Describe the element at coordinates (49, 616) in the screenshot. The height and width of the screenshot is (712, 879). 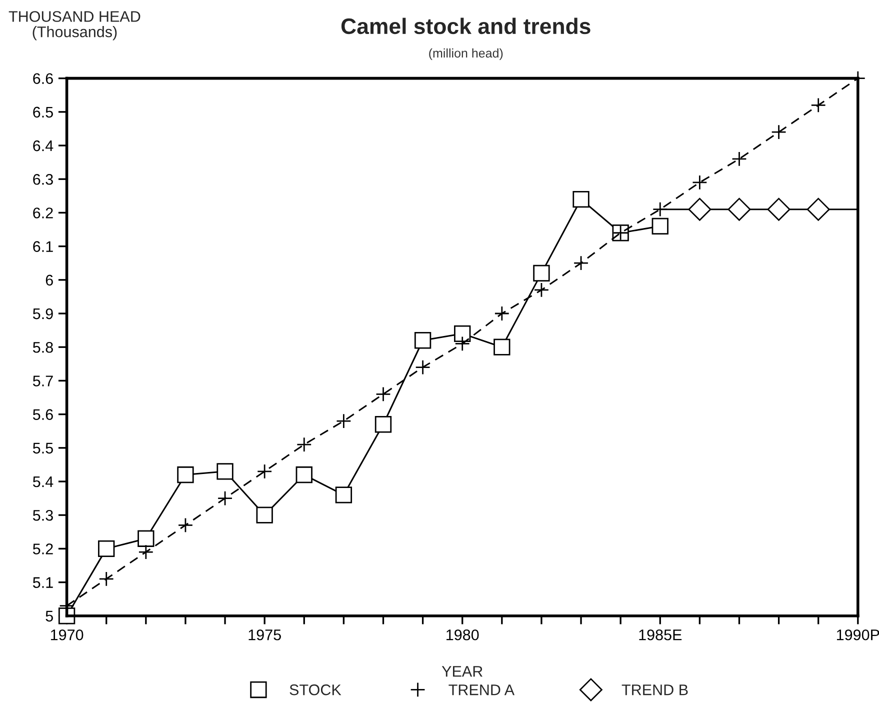
I see `y-tick-label: 5` at that location.